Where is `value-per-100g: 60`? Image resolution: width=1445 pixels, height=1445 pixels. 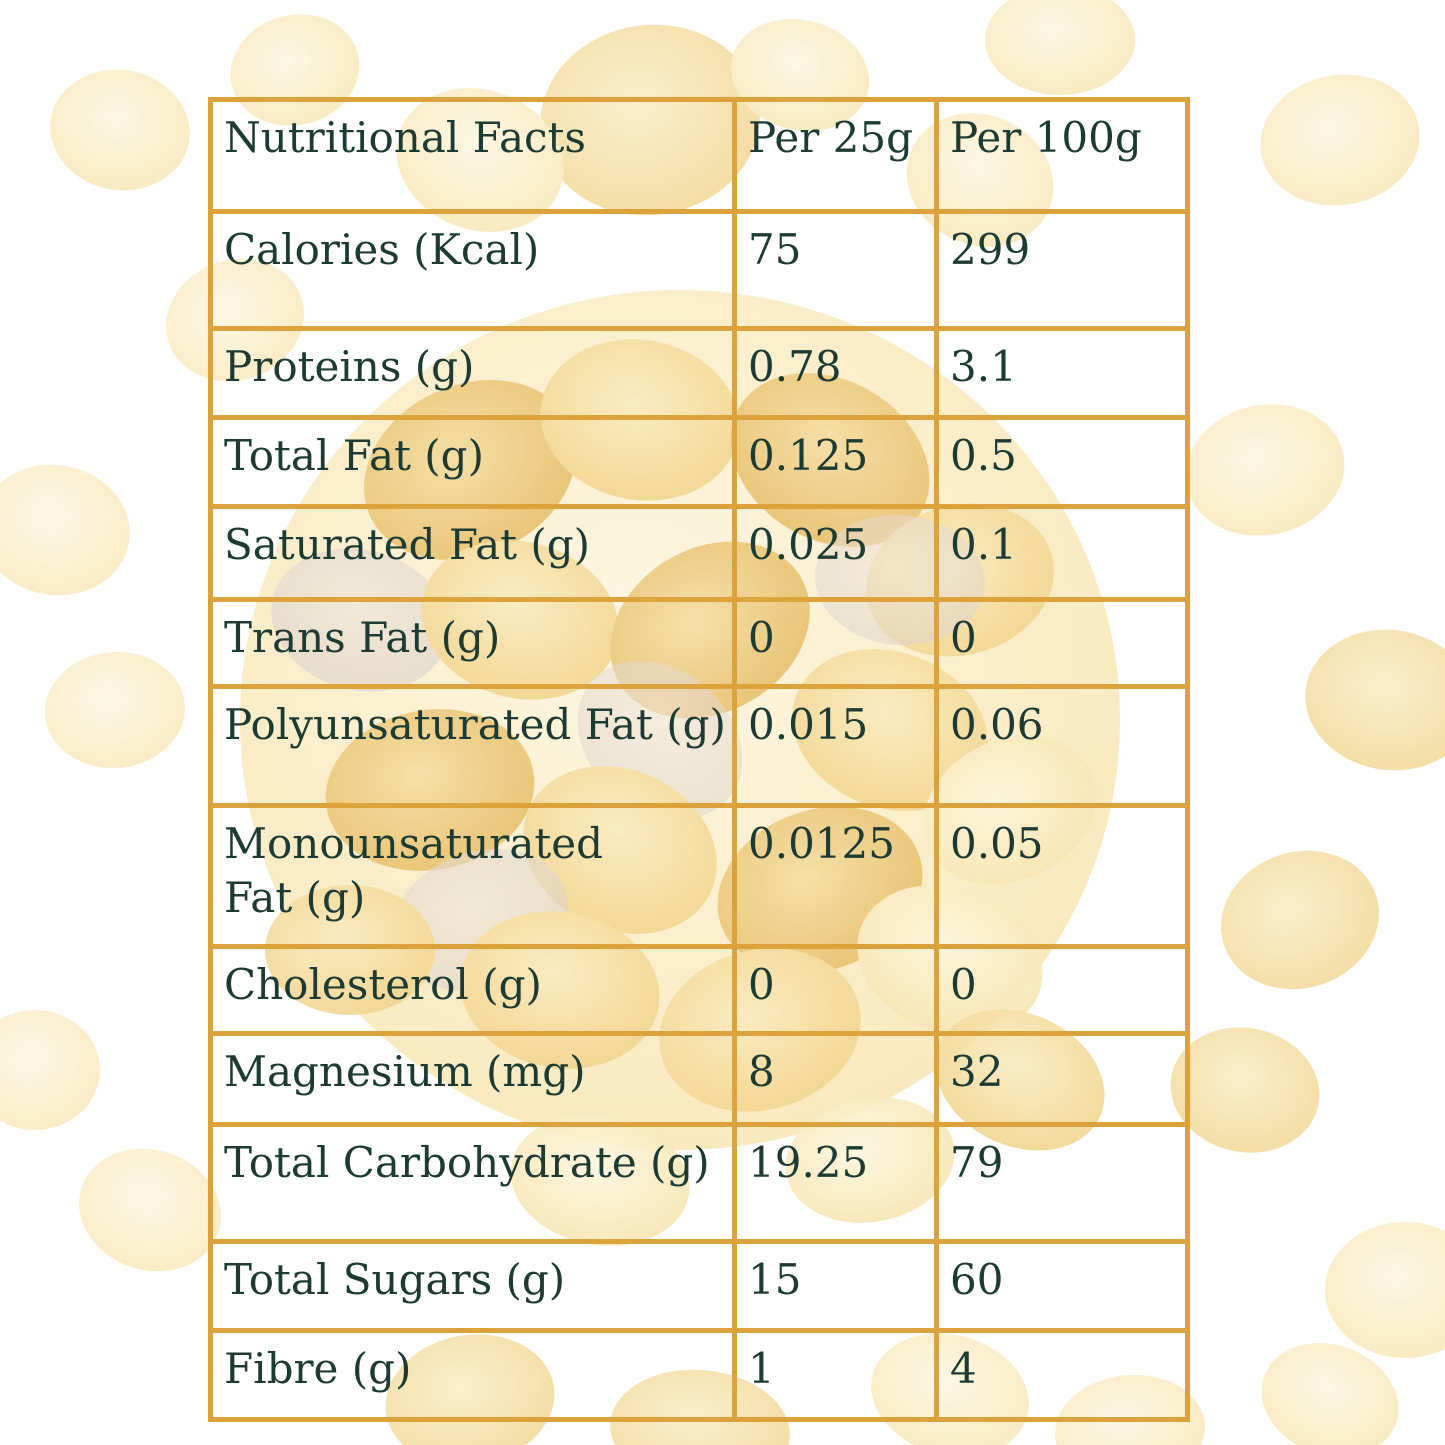
value-per-100g: 60 is located at coordinates (1062, 1286).